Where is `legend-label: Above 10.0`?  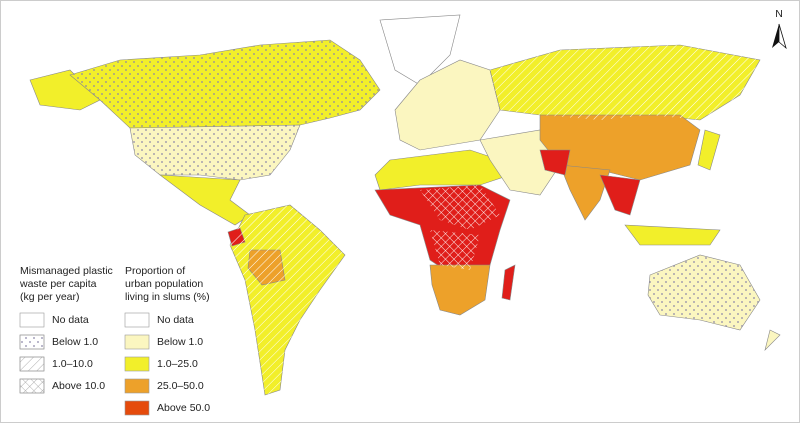 legend-label: Above 10.0 is located at coordinates (78, 386).